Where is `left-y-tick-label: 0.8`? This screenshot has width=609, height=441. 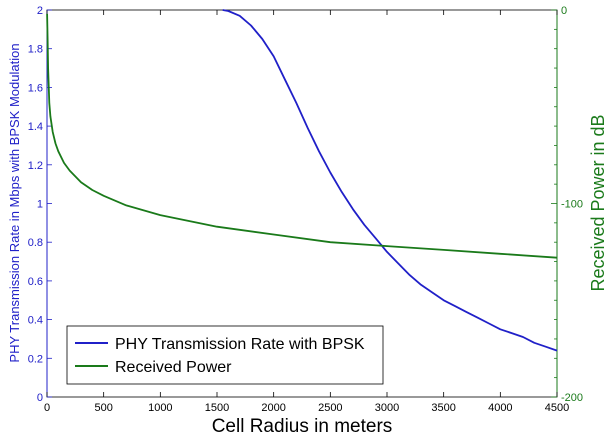 left-y-tick-label: 0.8 is located at coordinates (35, 243).